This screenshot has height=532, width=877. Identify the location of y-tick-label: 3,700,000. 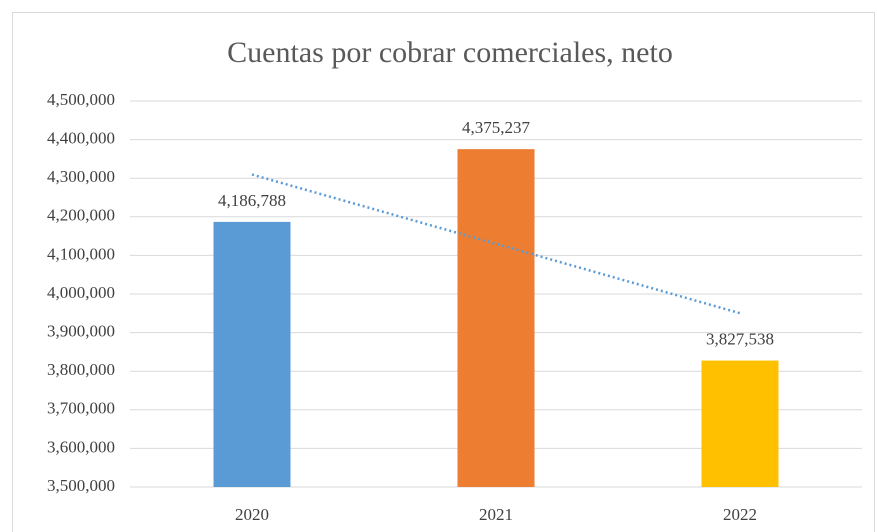
(81, 408).